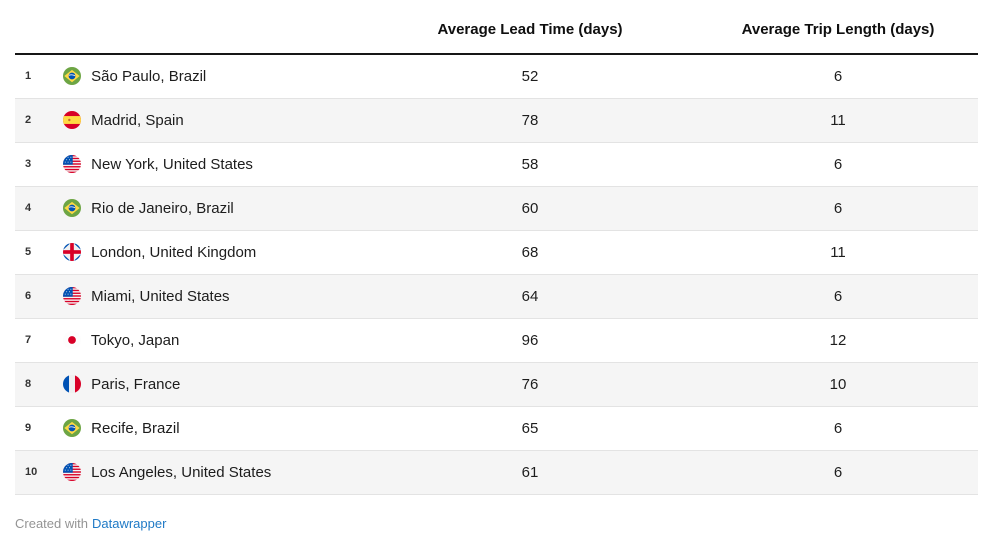  I want to click on table-row: 8 Paris, France 76 10, so click(496, 384).